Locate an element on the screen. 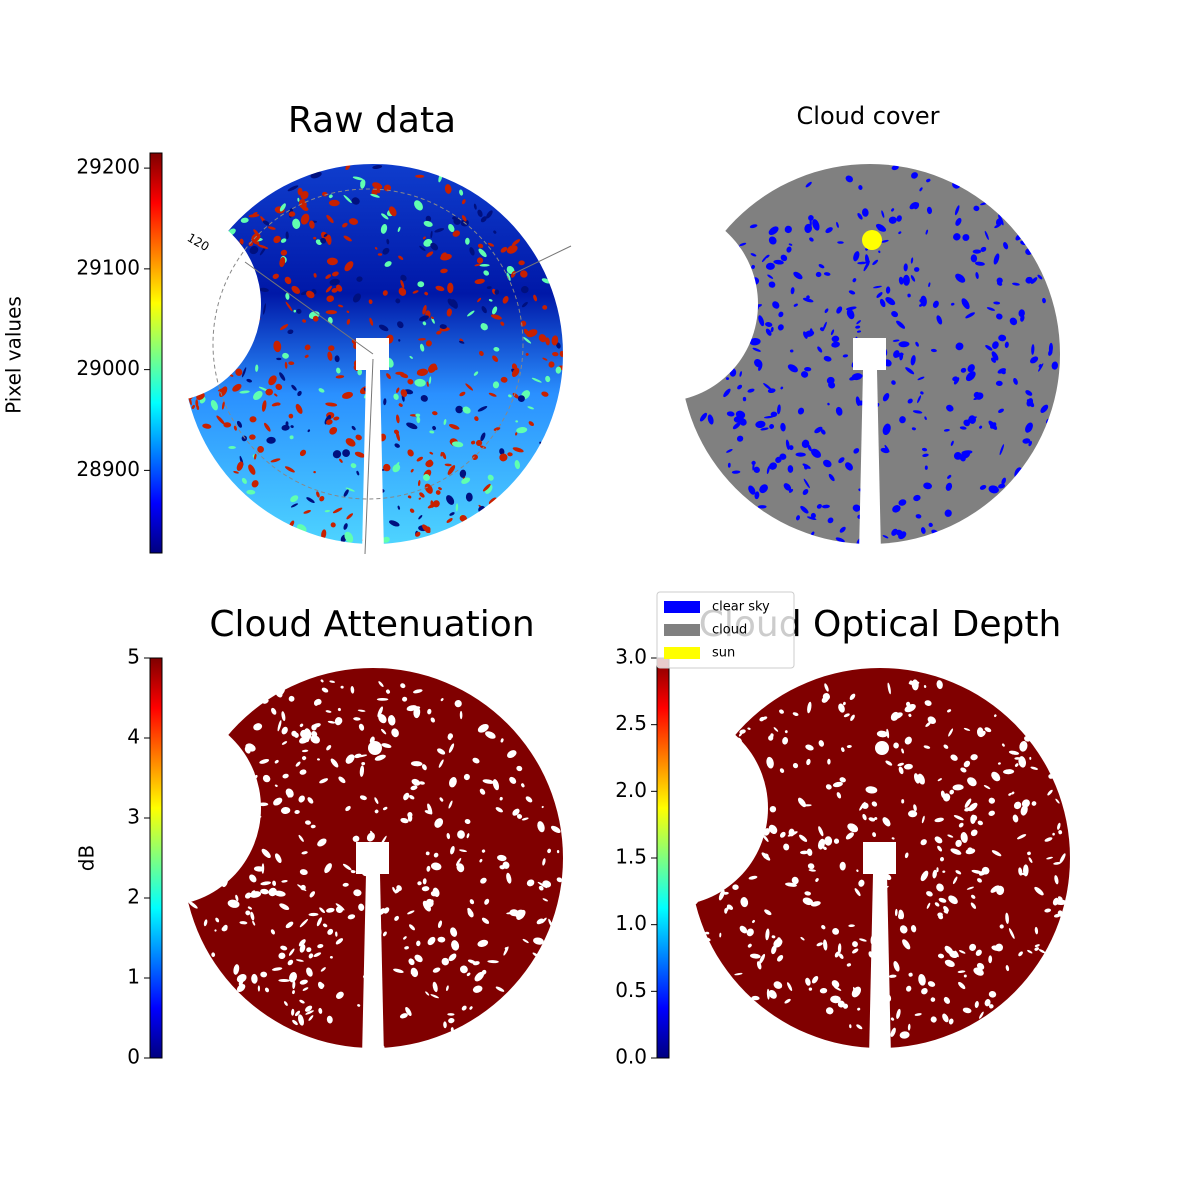 Image resolution: width=1200 pixels, height=1200 pixels. sky-pixels is located at coordinates (373, 858).